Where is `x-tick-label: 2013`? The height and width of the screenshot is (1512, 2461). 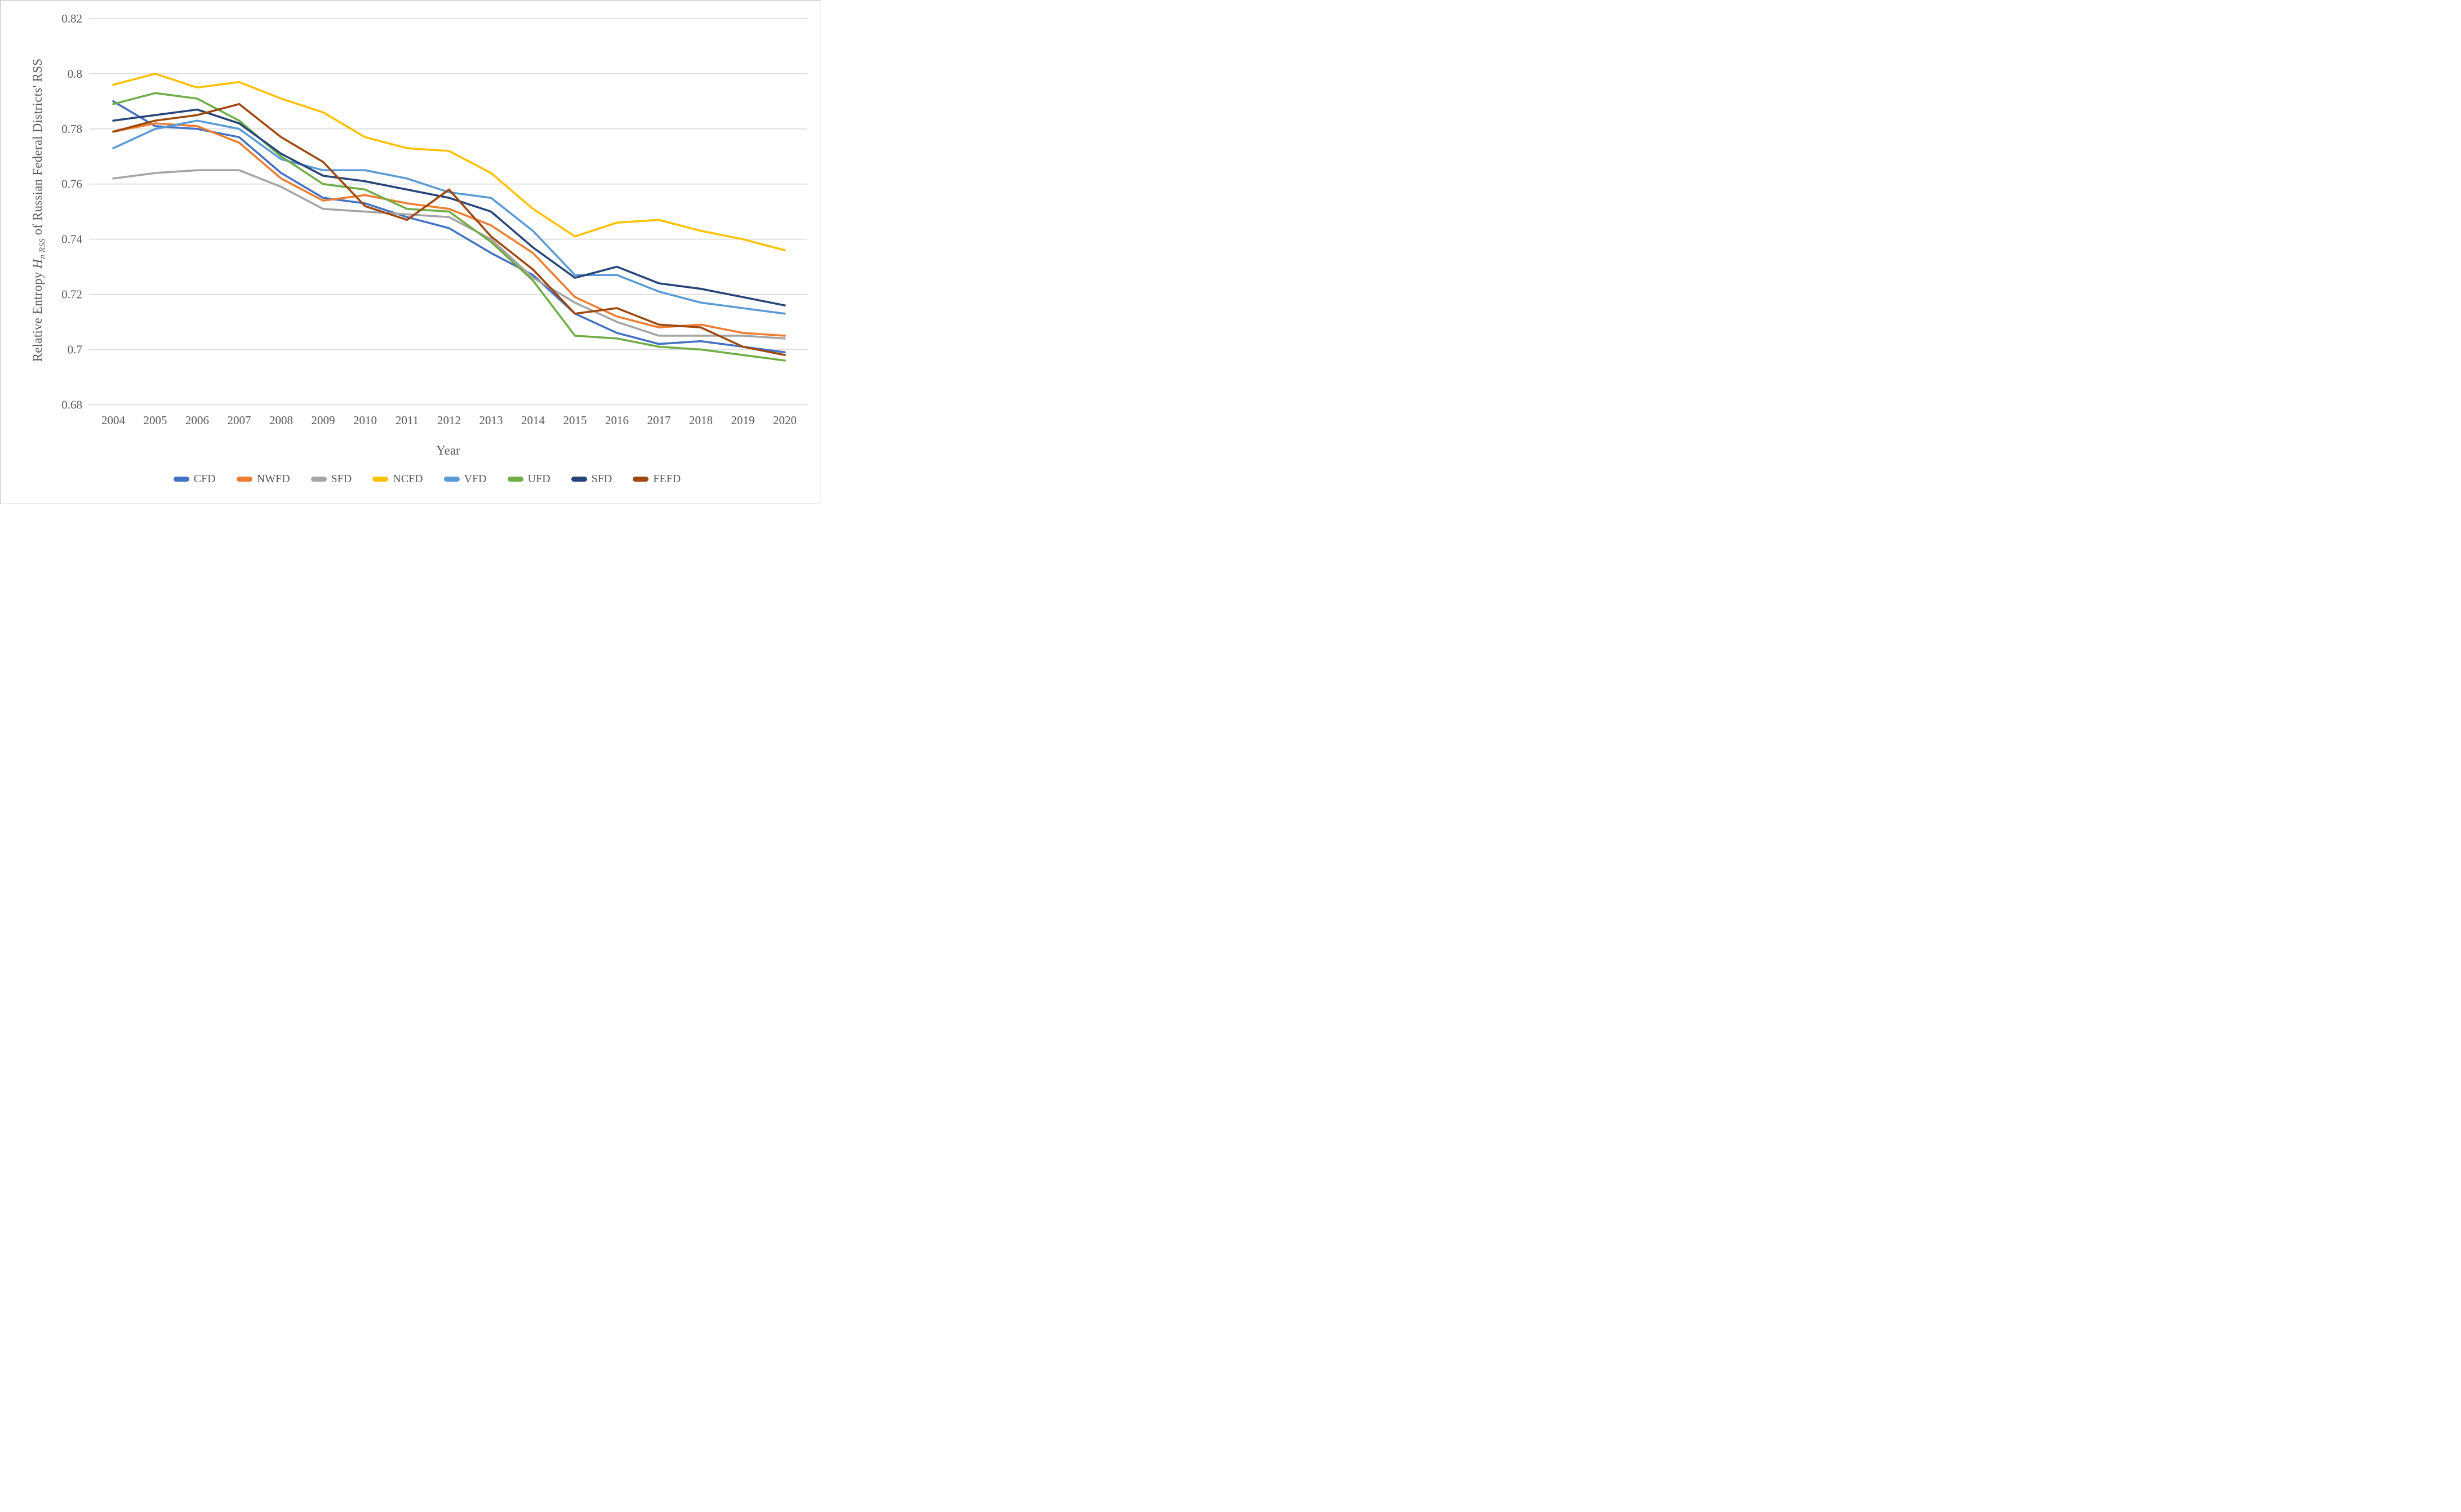 x-tick-label: 2013 is located at coordinates (491, 420).